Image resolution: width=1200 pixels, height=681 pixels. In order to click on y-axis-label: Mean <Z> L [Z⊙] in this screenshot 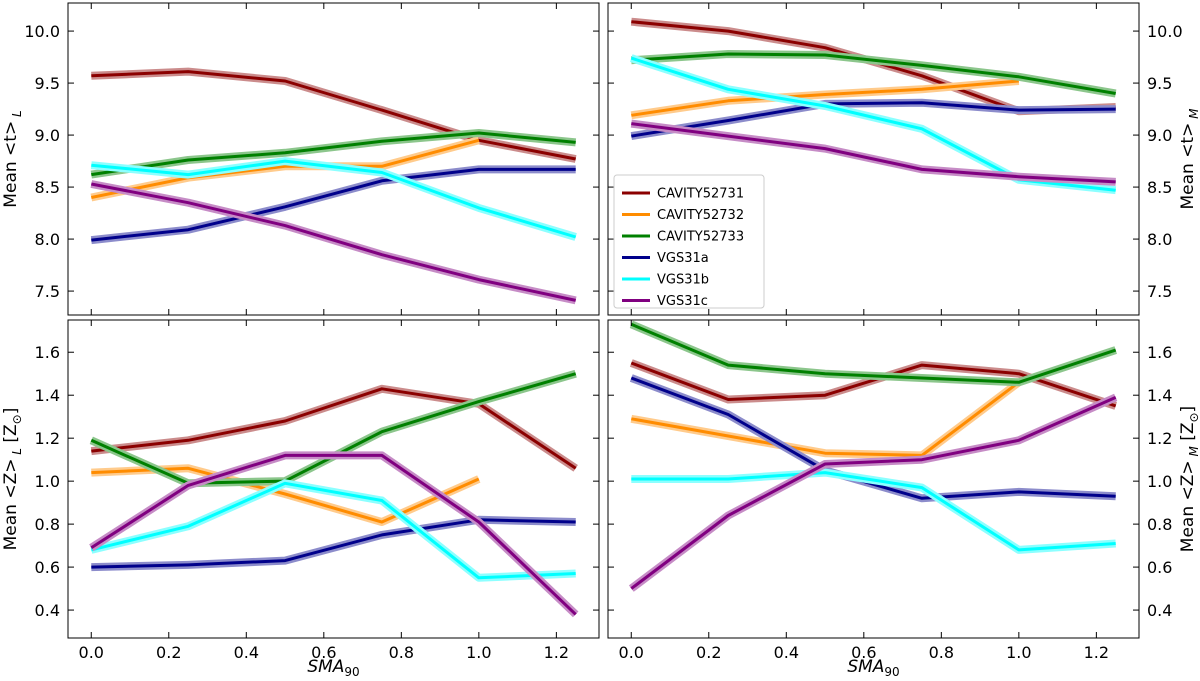, I will do `click(12, 479)`.